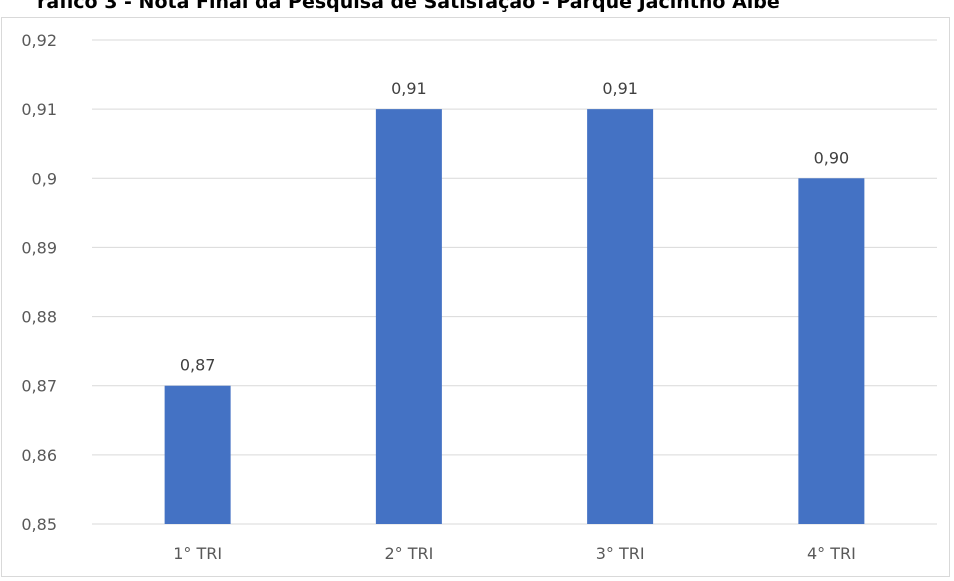 This screenshot has height=581, width=954. What do you see at coordinates (198, 365) in the screenshot?
I see `data-label: 0,87` at bounding box center [198, 365].